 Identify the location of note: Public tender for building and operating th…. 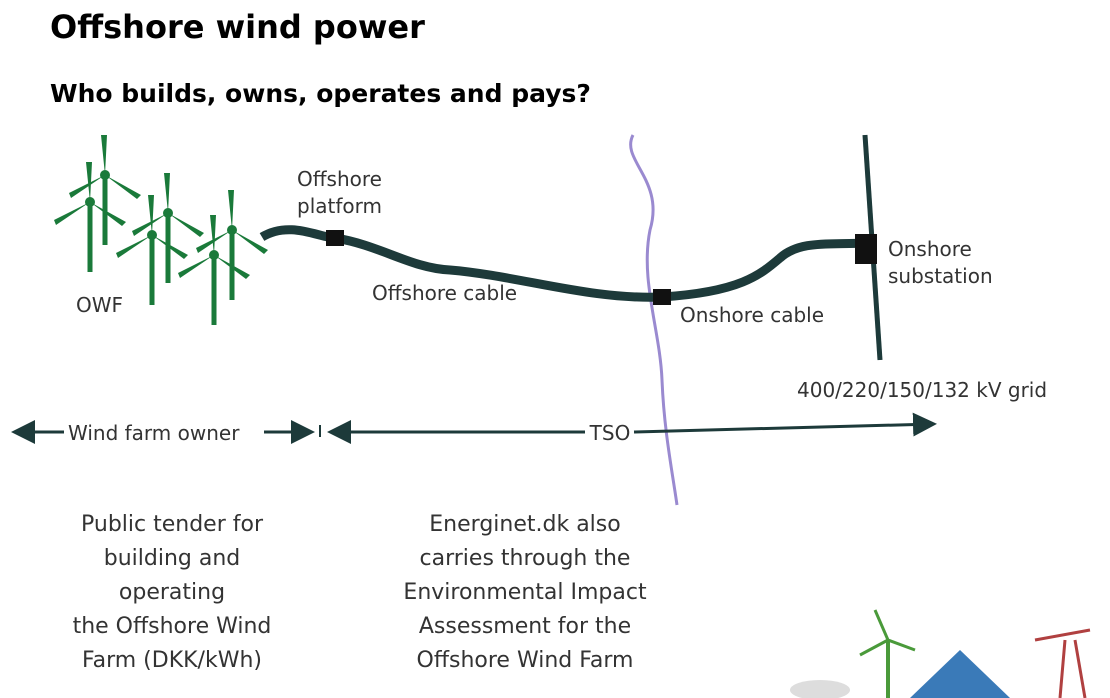
(172, 592).